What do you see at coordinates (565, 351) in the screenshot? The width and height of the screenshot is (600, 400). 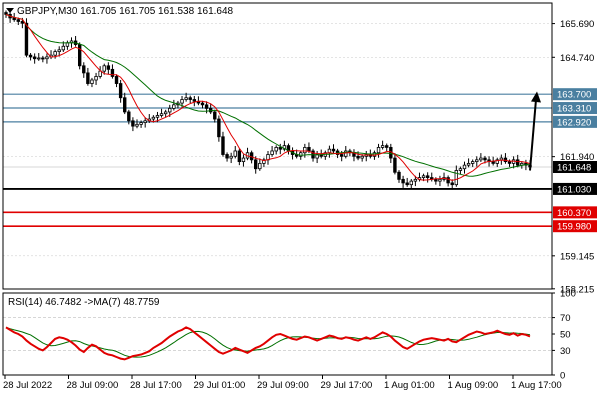 I see `rsi-tick-label: 30` at bounding box center [565, 351].